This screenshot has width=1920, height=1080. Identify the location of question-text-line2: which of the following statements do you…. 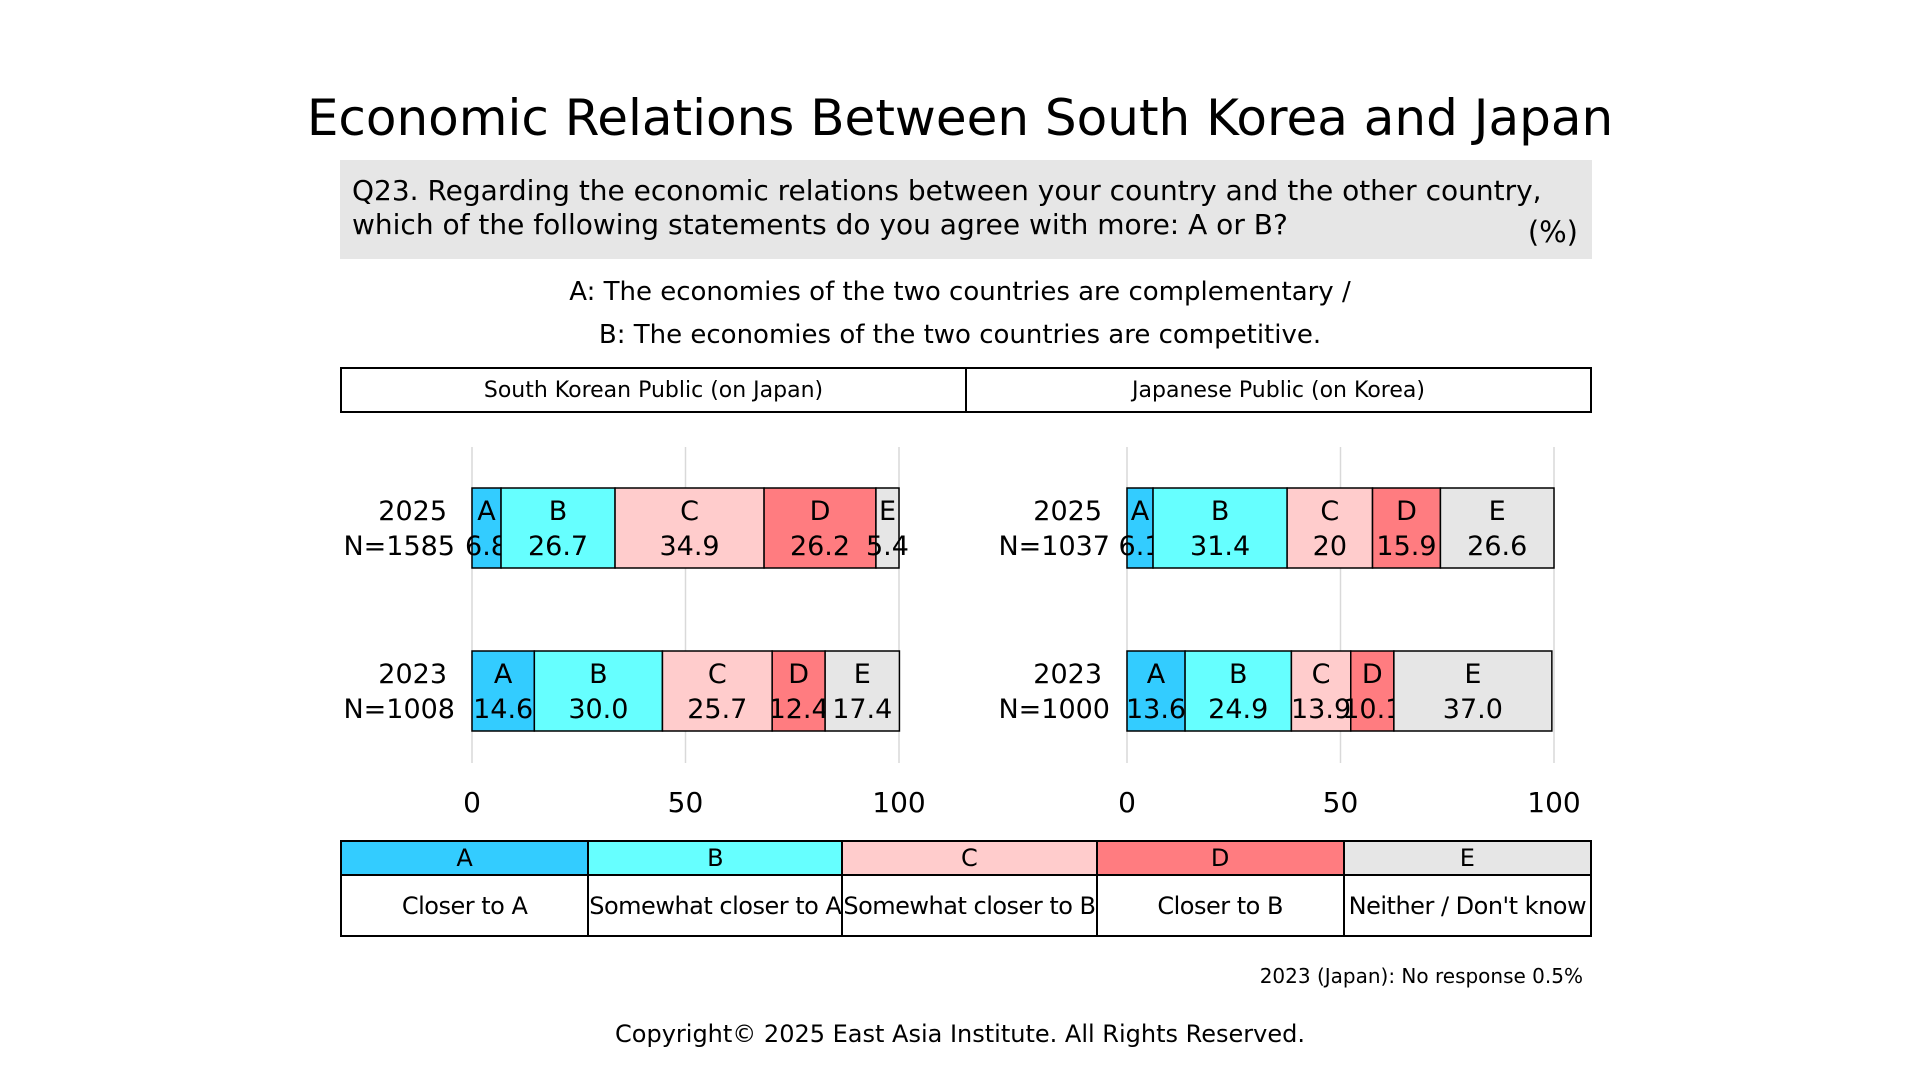
(820, 224).